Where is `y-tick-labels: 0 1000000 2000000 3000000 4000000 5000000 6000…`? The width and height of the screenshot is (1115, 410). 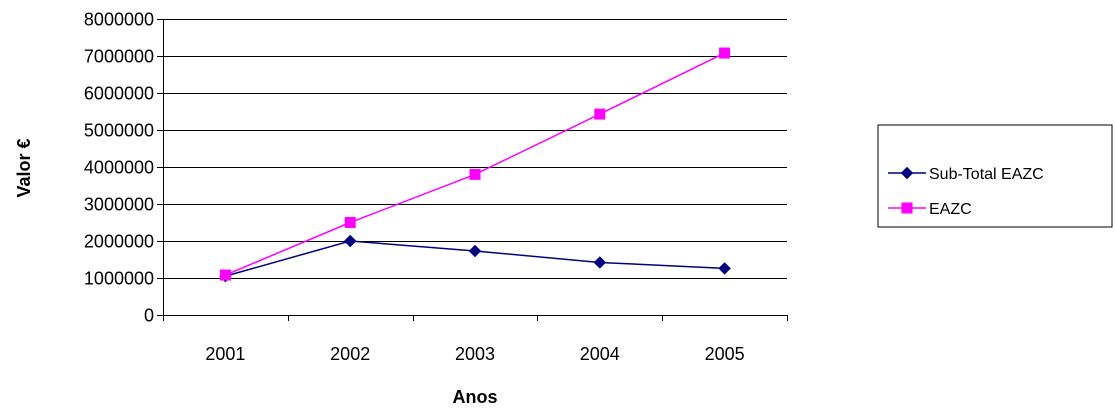 y-tick-labels: 0 1000000 2000000 3000000 4000000 5000000 6000… is located at coordinates (119, 168).